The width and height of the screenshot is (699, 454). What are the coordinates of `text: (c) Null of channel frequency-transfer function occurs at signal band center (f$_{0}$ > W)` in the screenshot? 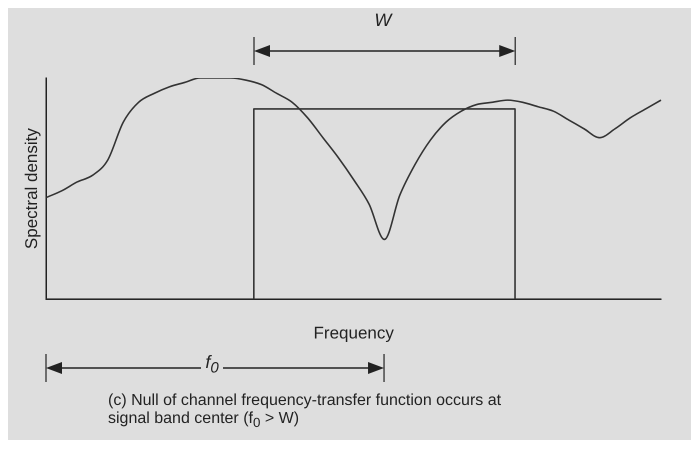 It's located at (305, 412).